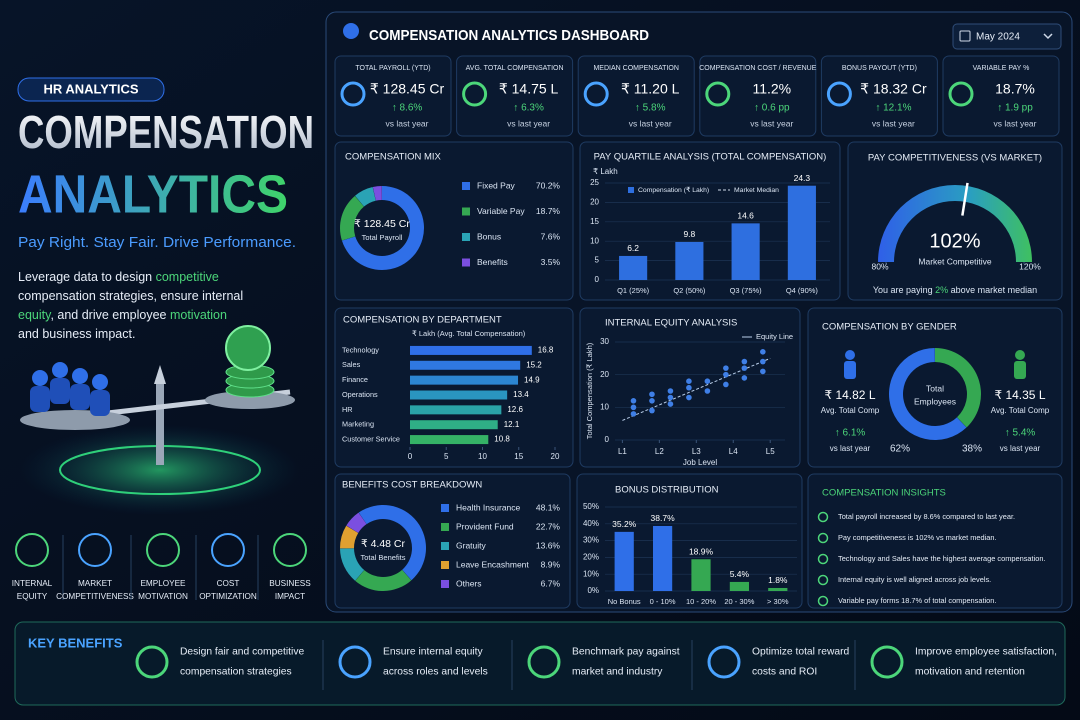 The image size is (1080, 720). Describe the element at coordinates (446, 456) in the screenshot. I see `x-tick-label: 5` at that location.